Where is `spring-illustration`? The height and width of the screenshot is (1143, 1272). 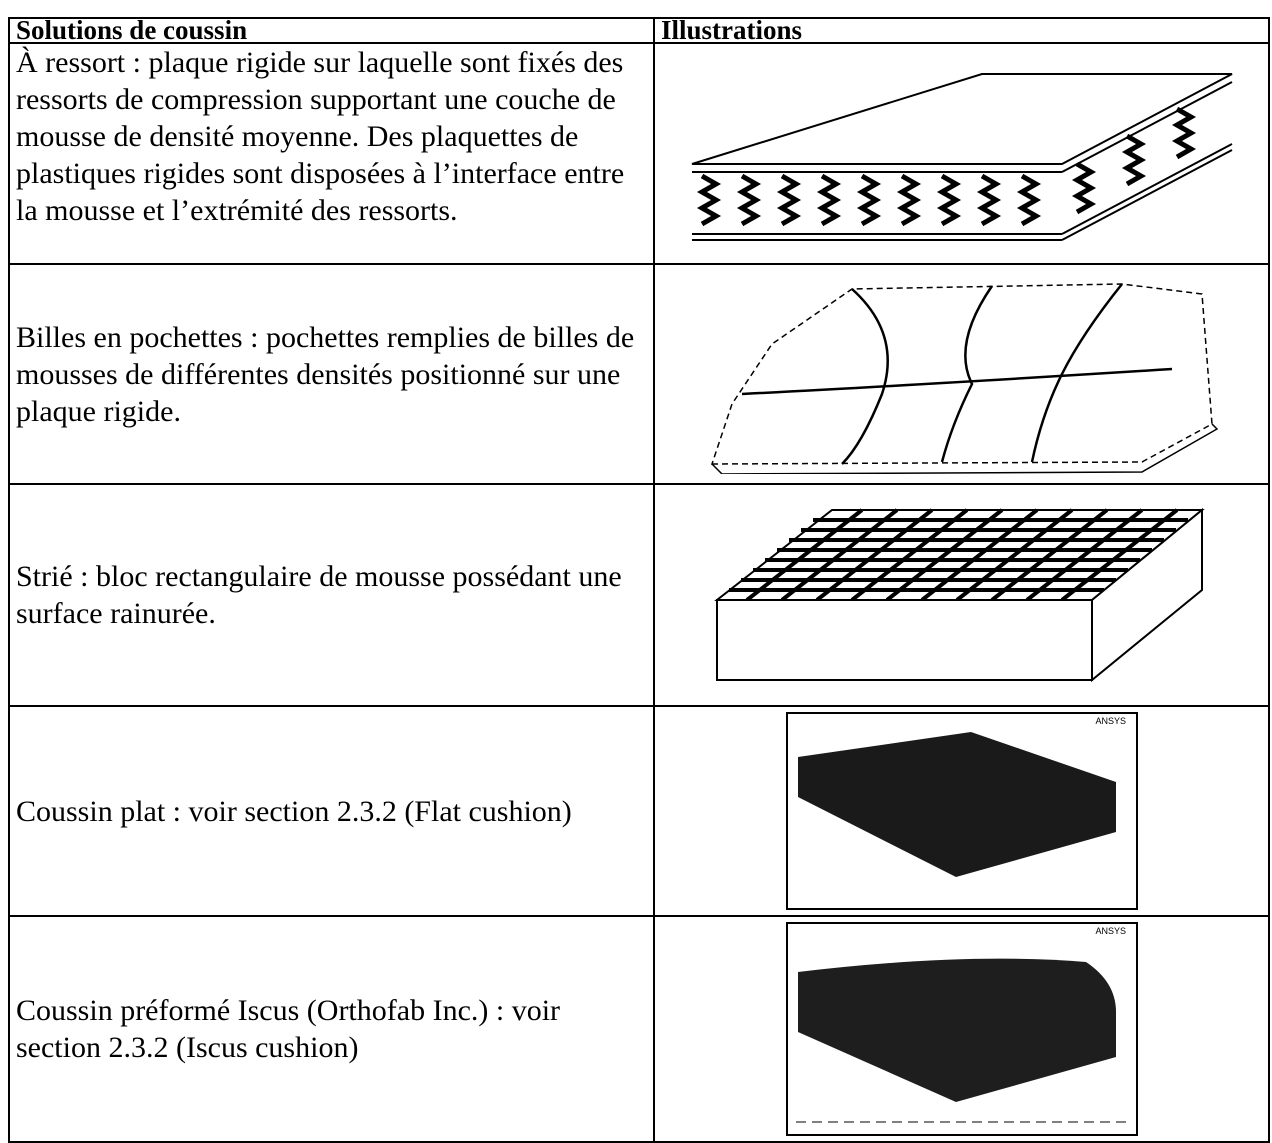
spring-illustration is located at coordinates (961, 156).